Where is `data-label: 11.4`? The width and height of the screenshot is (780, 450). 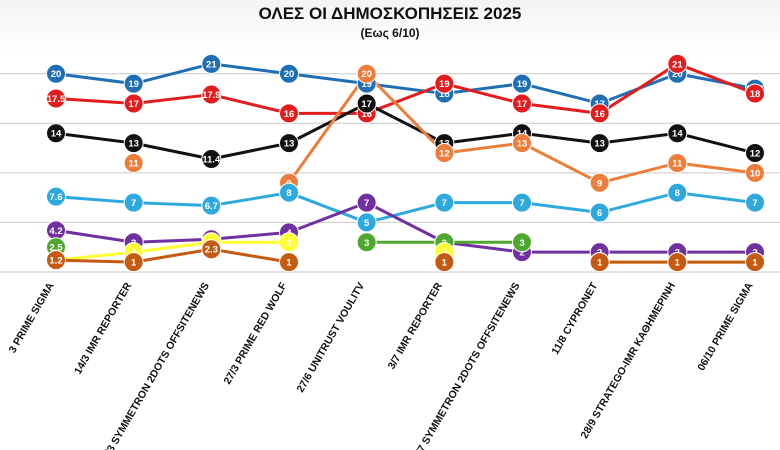 data-label: 11.4 is located at coordinates (211, 159).